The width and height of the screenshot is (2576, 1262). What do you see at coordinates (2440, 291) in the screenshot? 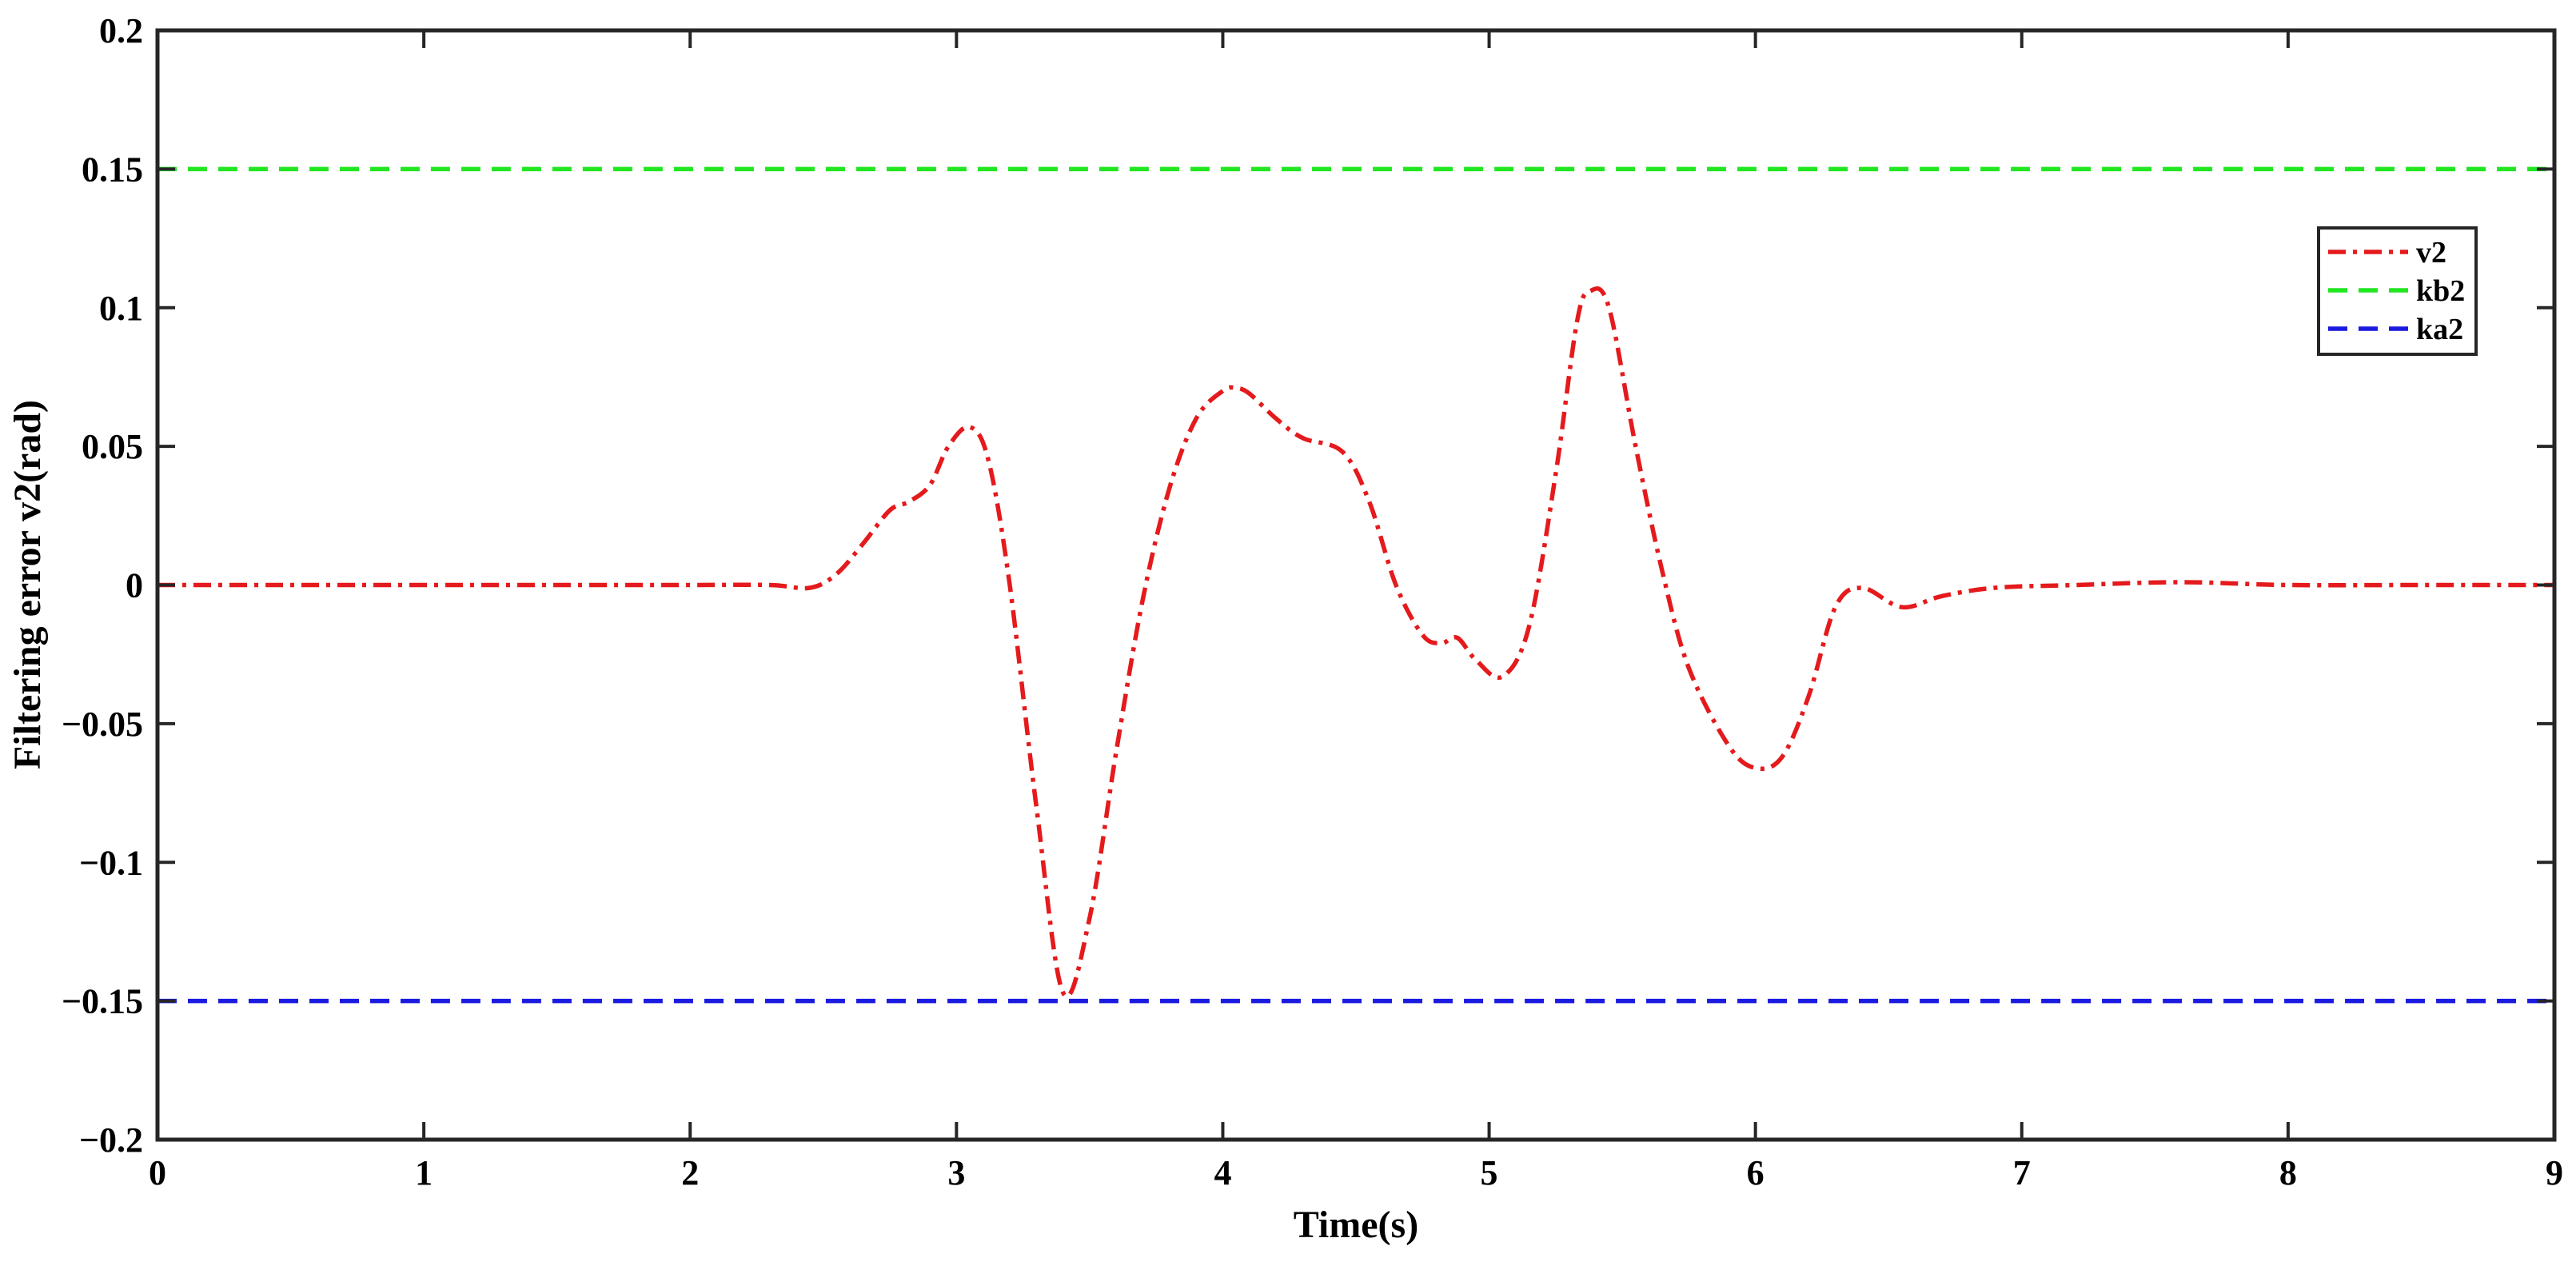
I see `legend-label-kb2: kb2` at bounding box center [2440, 291].